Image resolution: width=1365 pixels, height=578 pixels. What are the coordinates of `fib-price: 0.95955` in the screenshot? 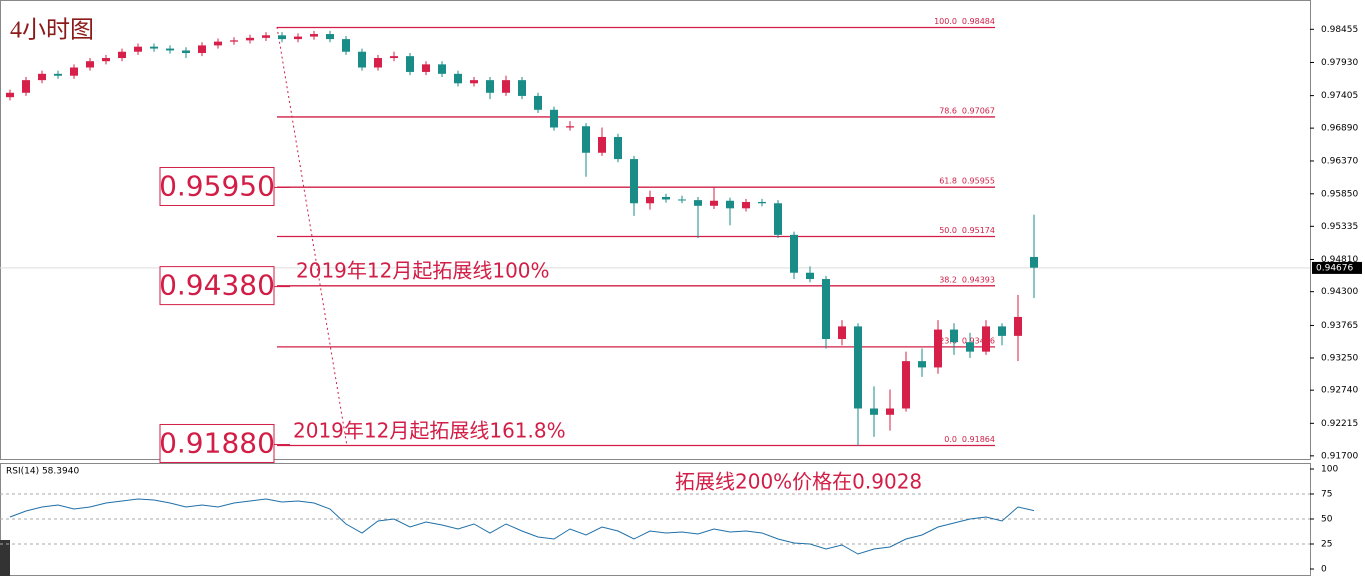 It's located at (978, 181).